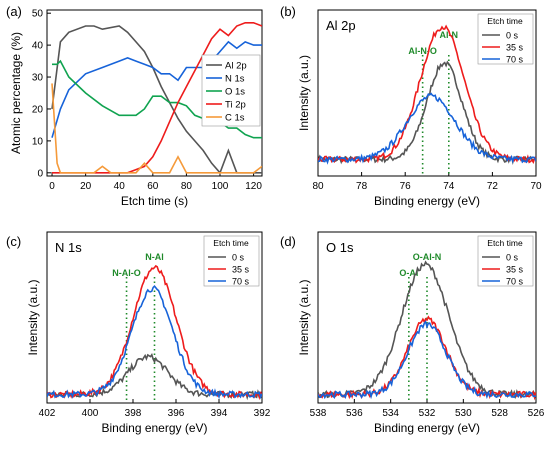 The width and height of the screenshot is (550, 454). What do you see at coordinates (236, 66) in the screenshot?
I see `legend-entry: Al 2p` at bounding box center [236, 66].